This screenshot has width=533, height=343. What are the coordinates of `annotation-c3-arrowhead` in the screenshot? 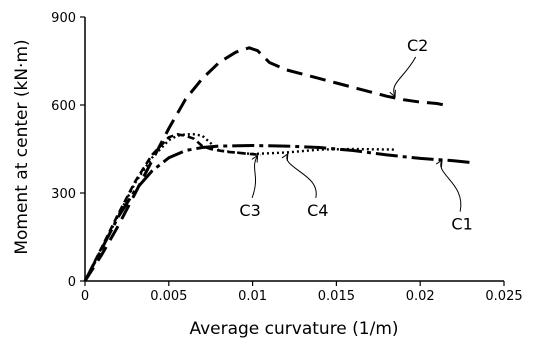 It's located at (255, 158).